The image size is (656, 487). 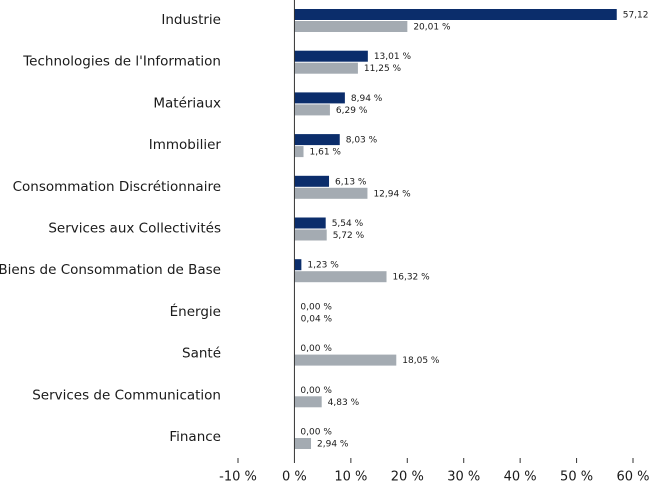 I want to click on category-label: Industrie, so click(x=191, y=20).